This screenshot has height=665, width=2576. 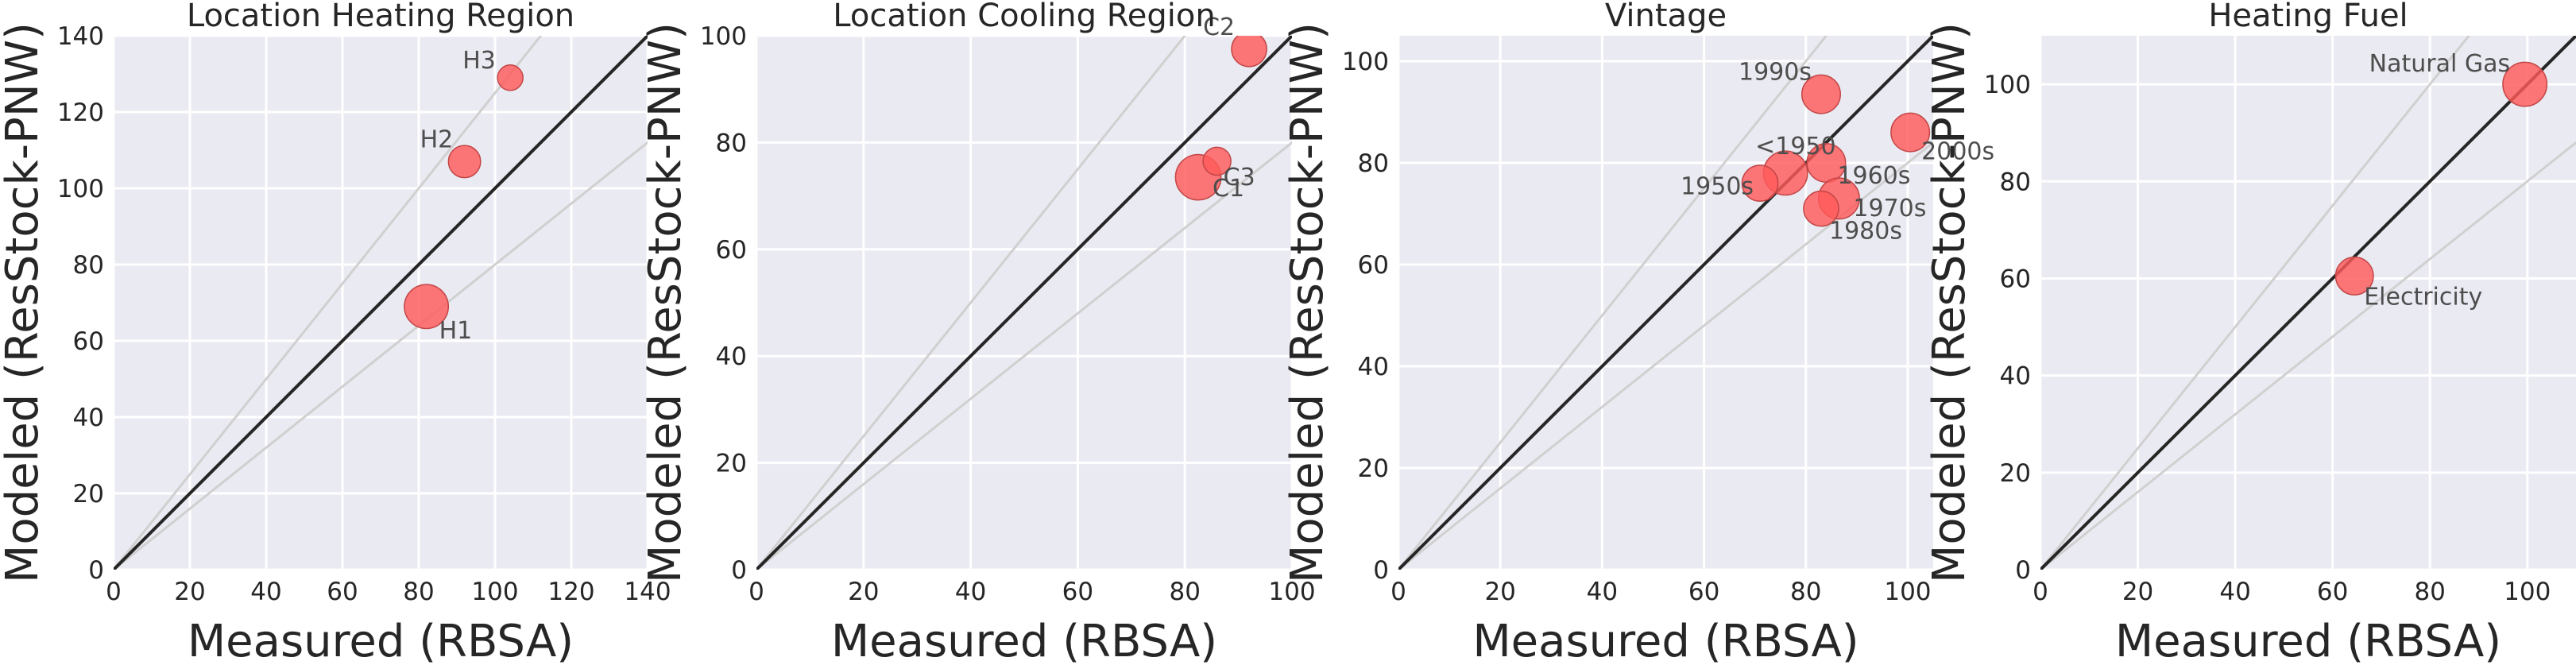 I want to click on point-label: H2, so click(x=437, y=139).